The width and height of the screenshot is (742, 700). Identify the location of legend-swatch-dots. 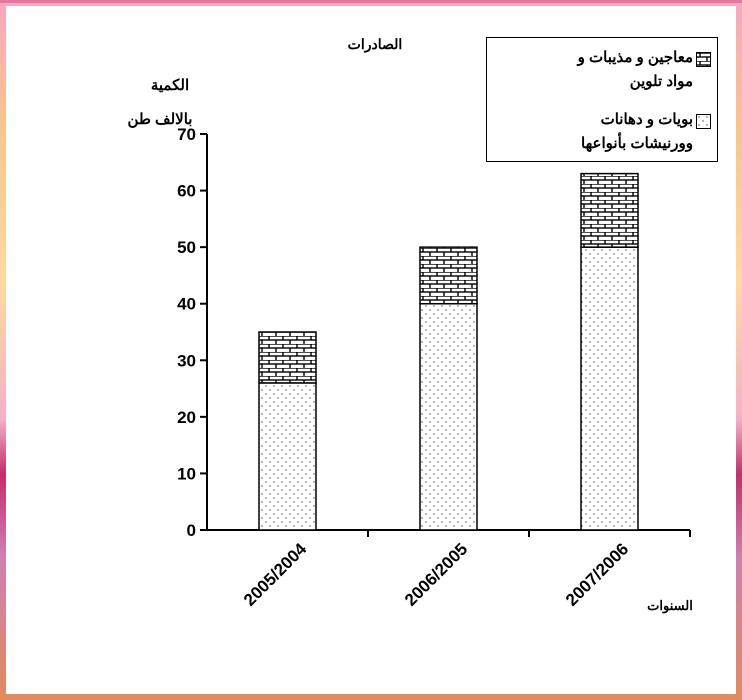
(703, 121).